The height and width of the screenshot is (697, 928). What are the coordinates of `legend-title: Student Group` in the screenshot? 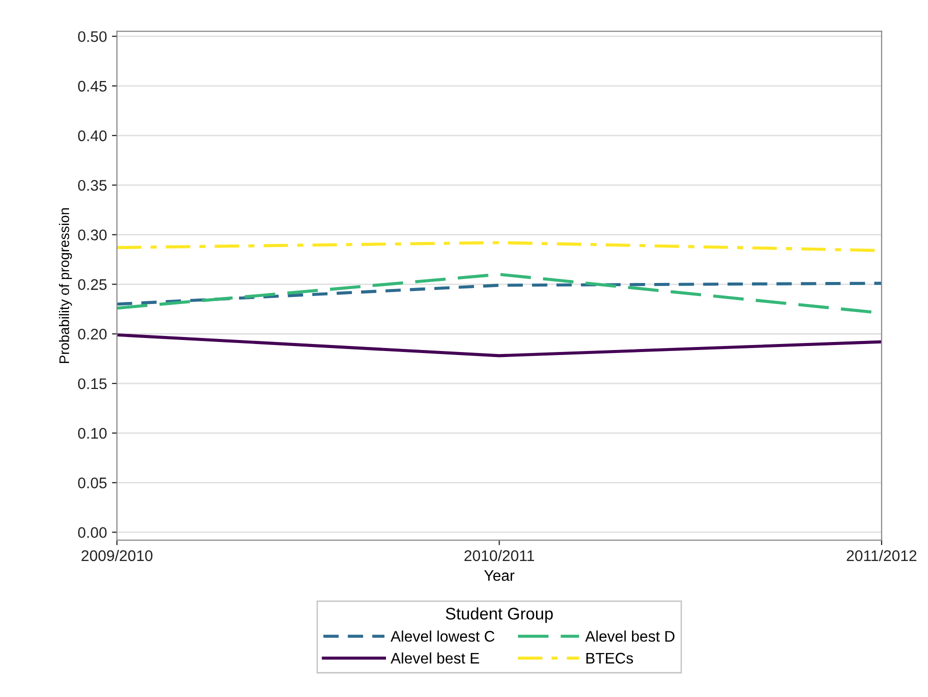 It's located at (499, 615).